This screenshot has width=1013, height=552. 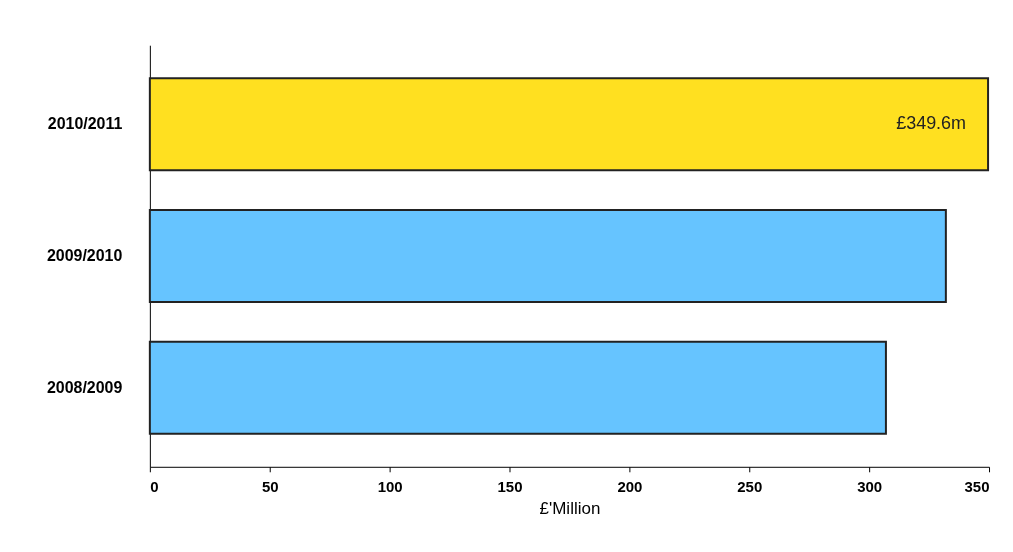 I want to click on x-tick-label: 0, so click(x=154, y=487).